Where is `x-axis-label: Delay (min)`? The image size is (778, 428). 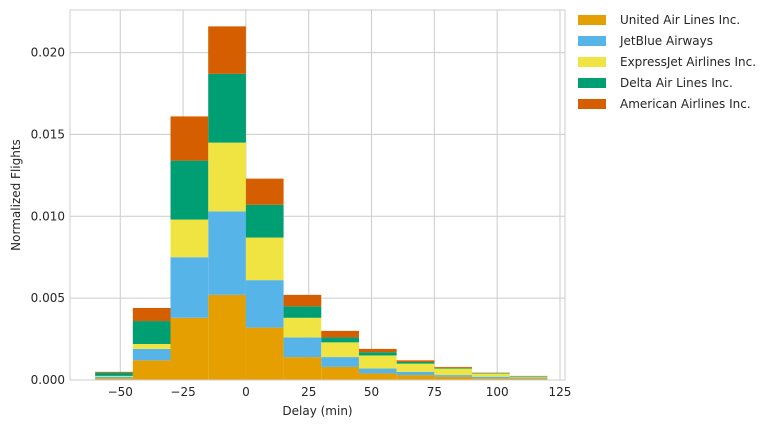 x-axis-label: Delay (min) is located at coordinates (317, 411).